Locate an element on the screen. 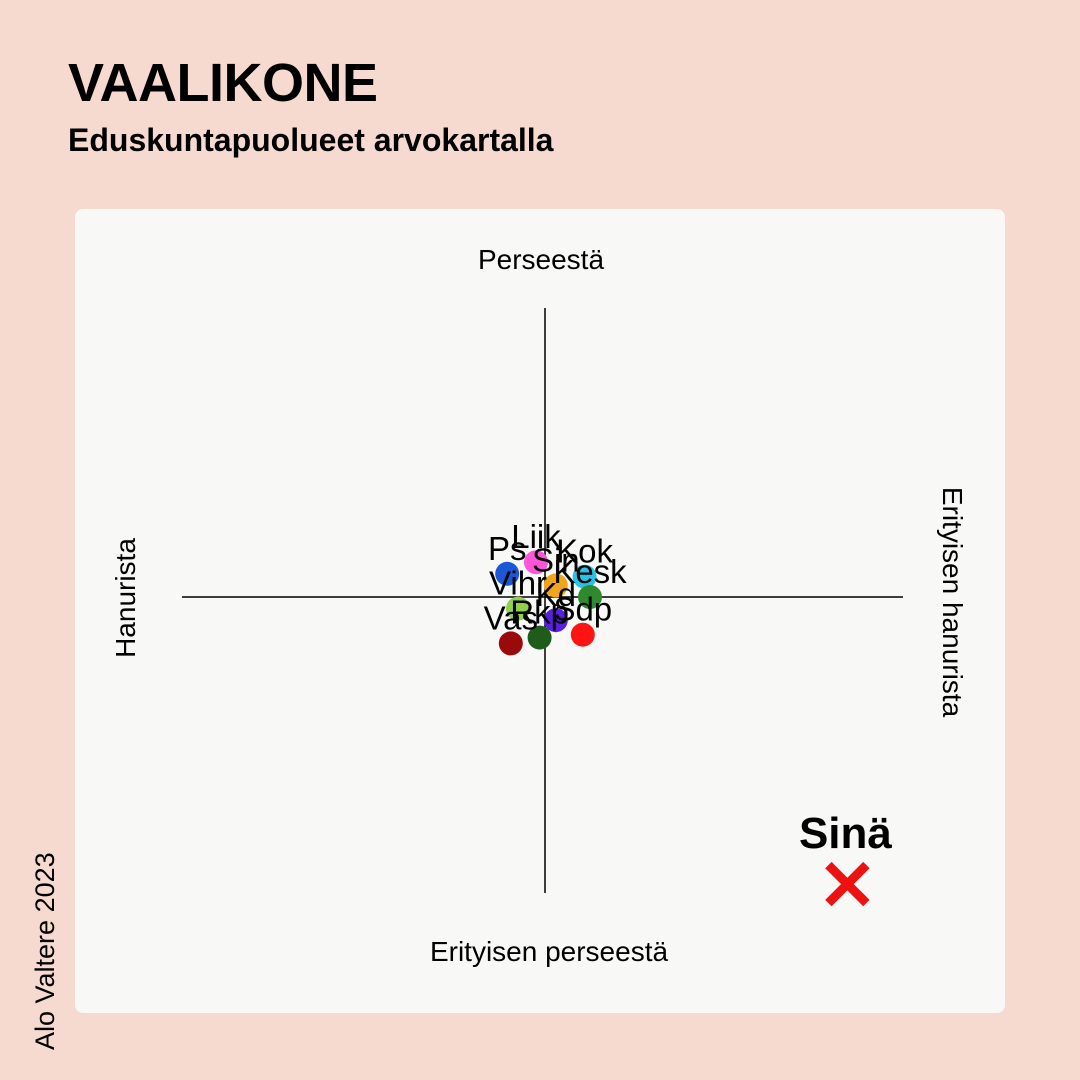 This screenshot has height=1080, width=1080. axis-label-bottom: Erityisen perseestä is located at coordinates (549, 951).